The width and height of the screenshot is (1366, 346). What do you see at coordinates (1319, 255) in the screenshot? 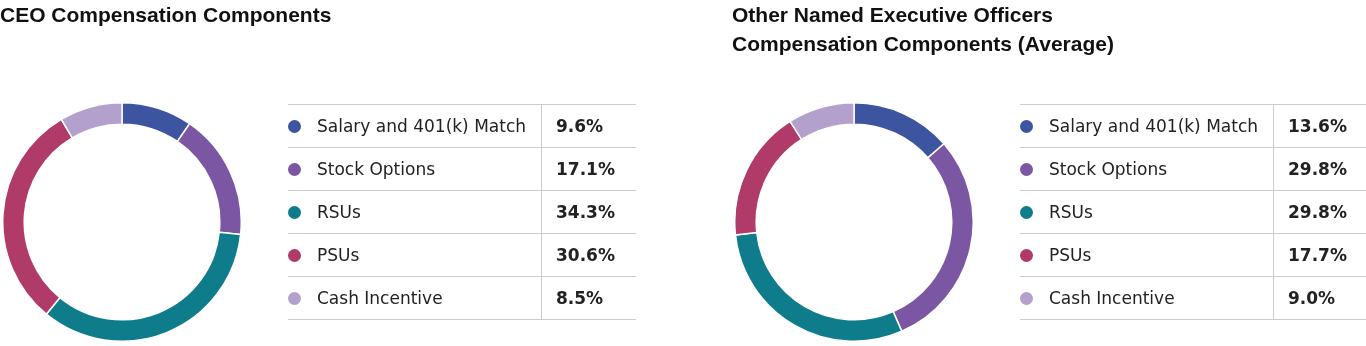
I see `data-label: 17.7%` at bounding box center [1319, 255].